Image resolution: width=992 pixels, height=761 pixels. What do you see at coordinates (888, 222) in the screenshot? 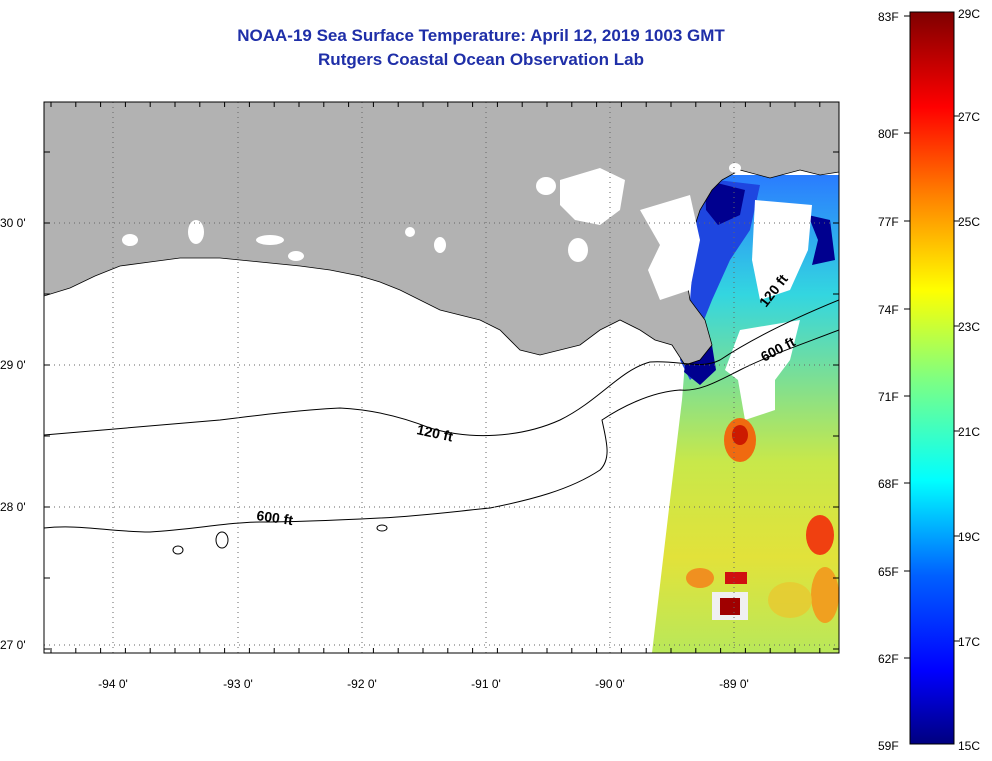
I see `colorbar-f-label: 77F` at bounding box center [888, 222].